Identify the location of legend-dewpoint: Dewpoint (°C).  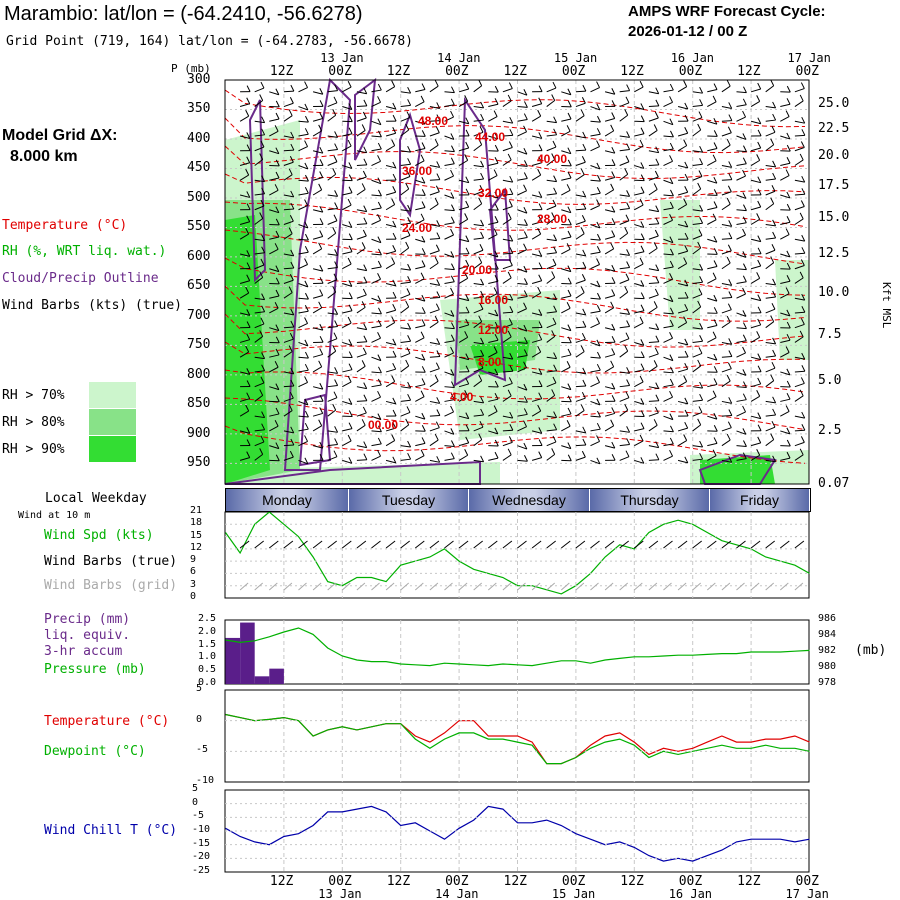
(95, 751).